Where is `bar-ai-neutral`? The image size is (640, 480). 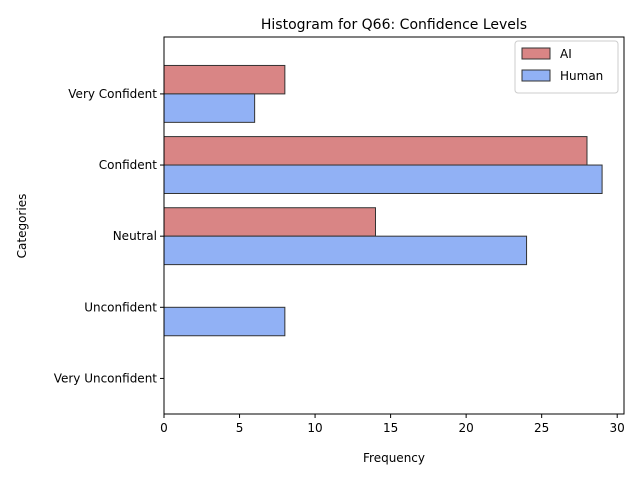
bar-ai-neutral is located at coordinates (269, 222).